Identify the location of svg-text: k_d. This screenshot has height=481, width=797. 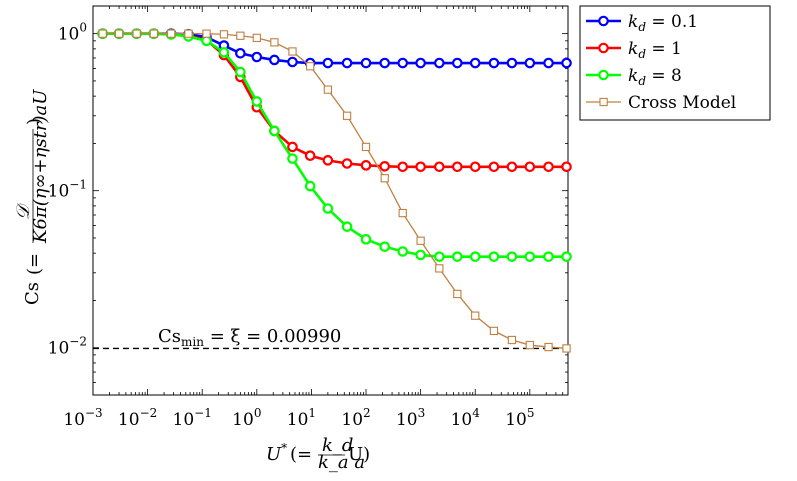
(337, 445).